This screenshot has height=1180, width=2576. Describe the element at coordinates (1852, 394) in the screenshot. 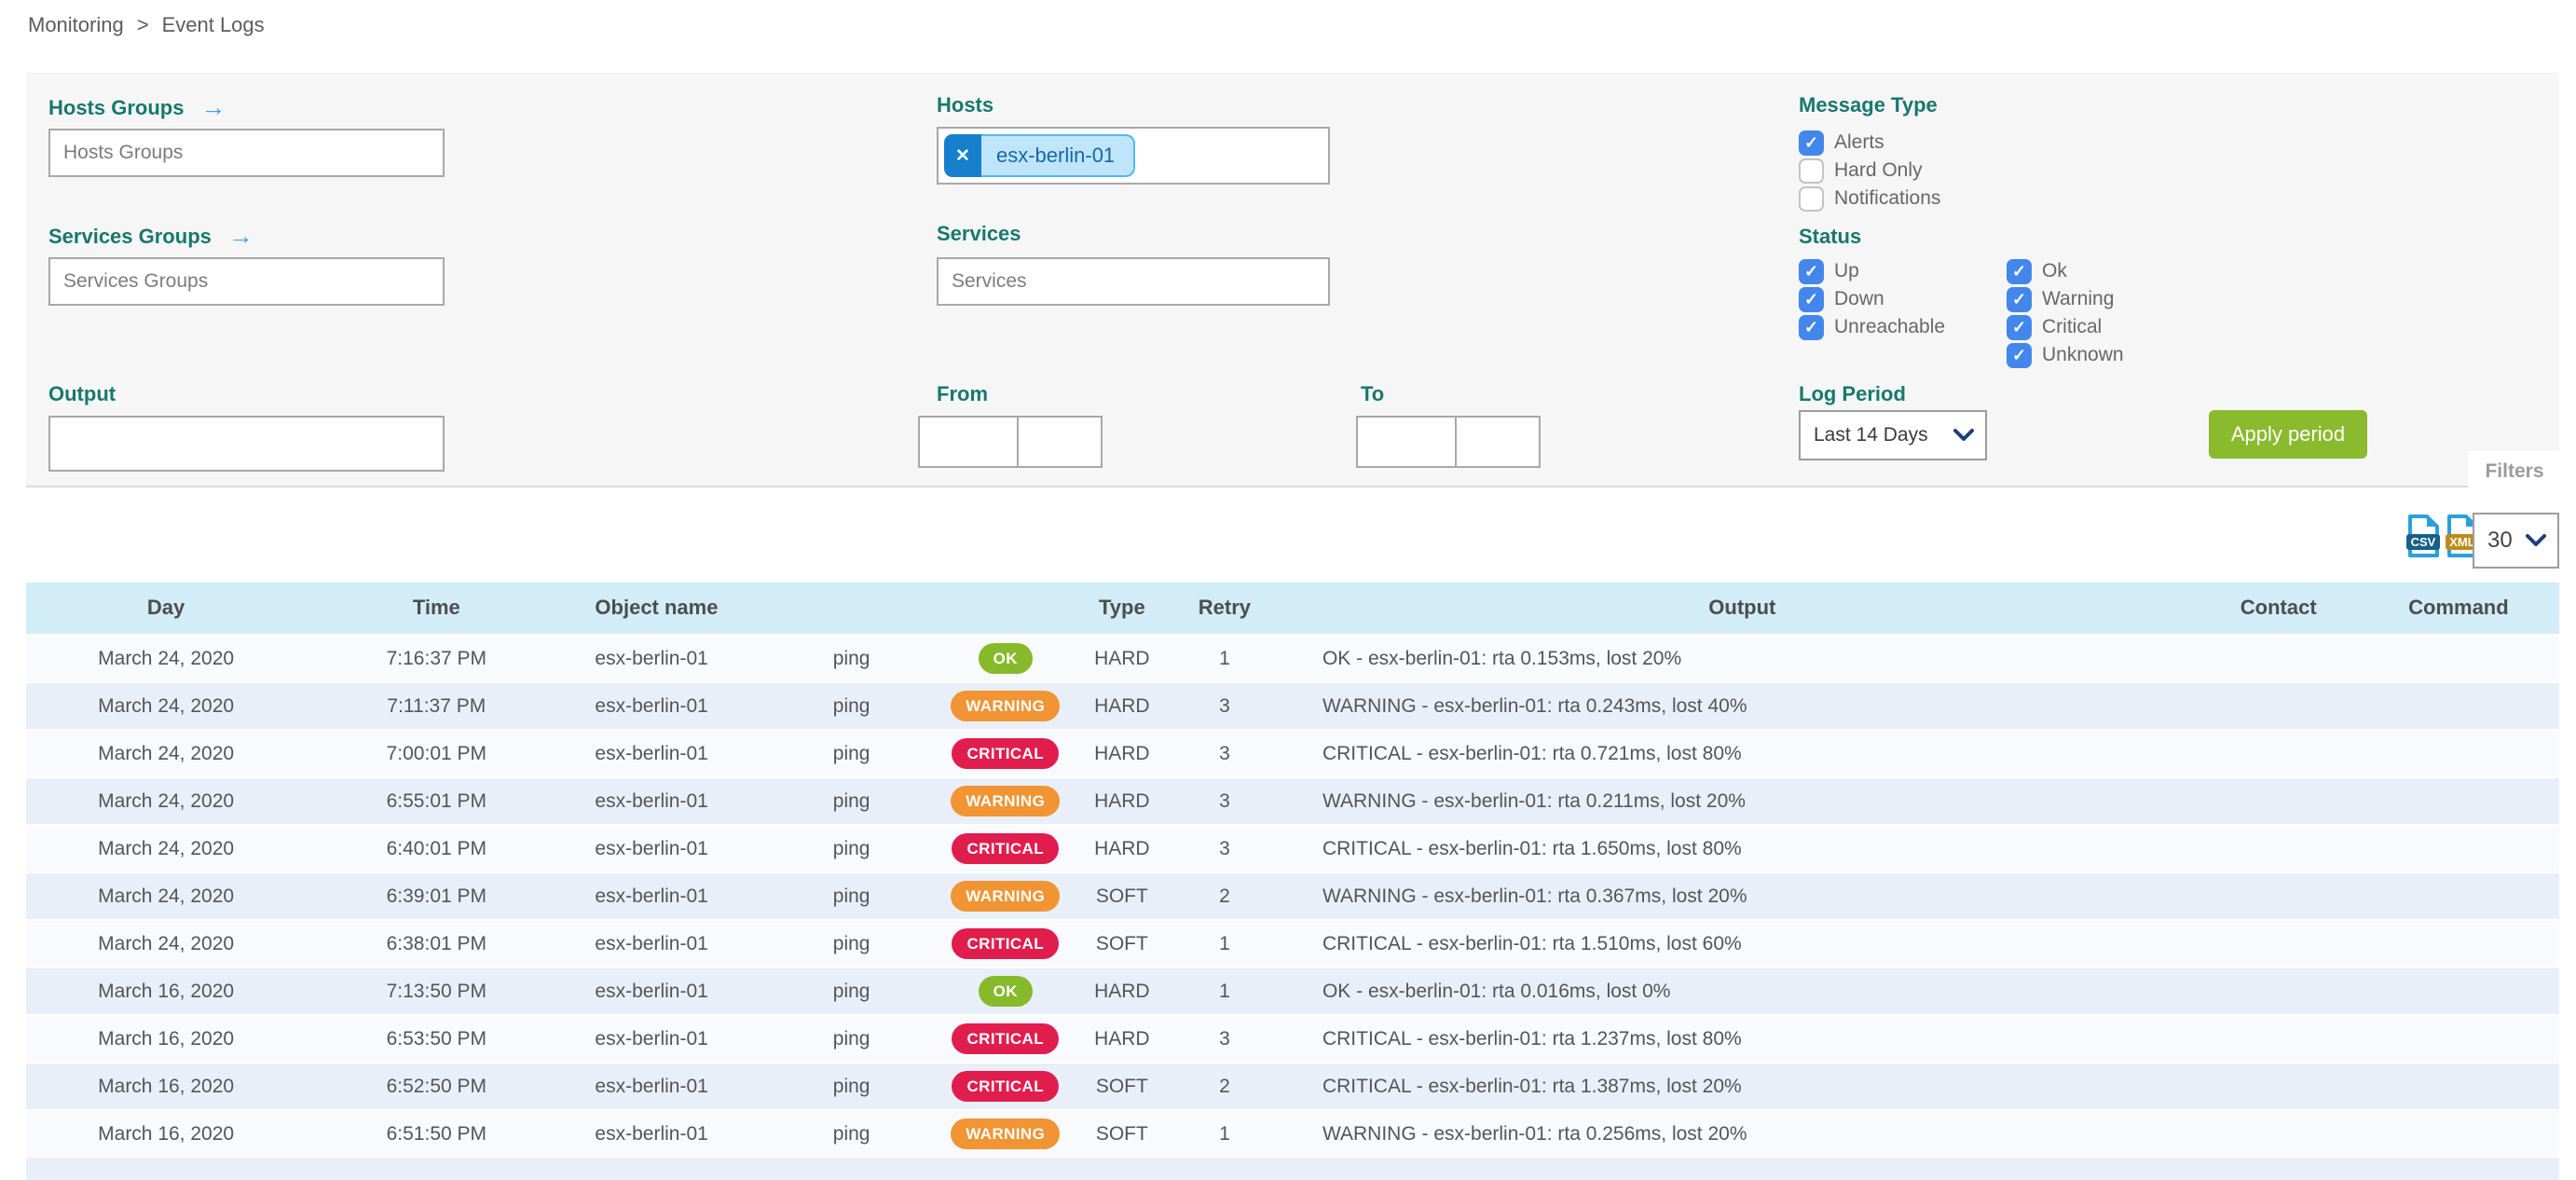

I see `log-period-label-text: Log Period` at that location.